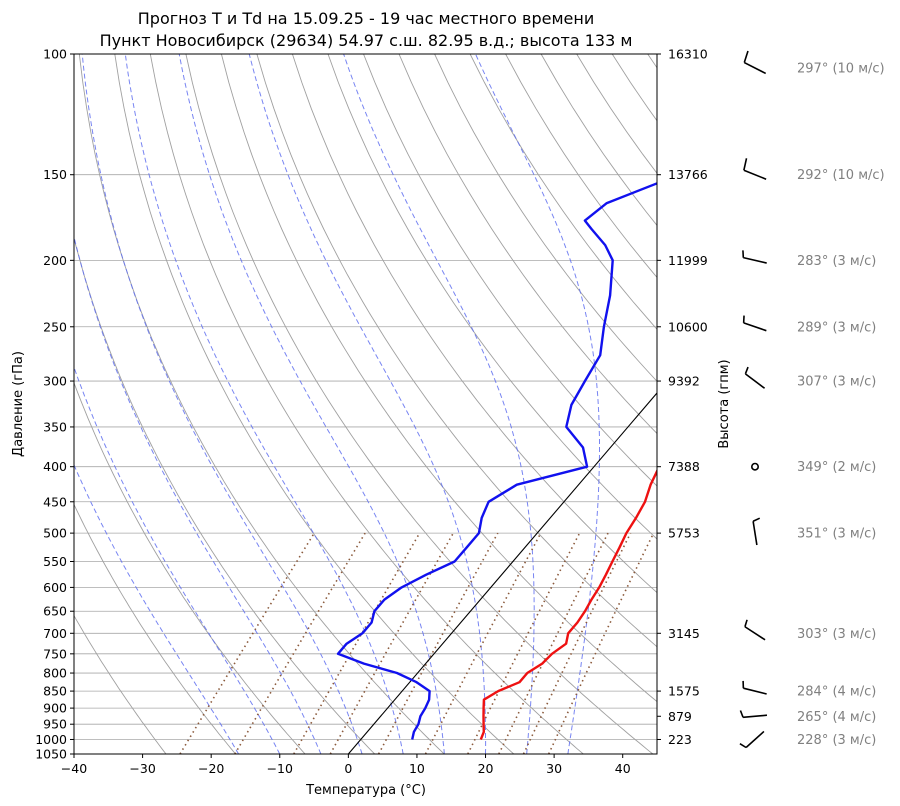  Describe the element at coordinates (51, 739) in the screenshot. I see `y-tick-label: 1000` at that location.